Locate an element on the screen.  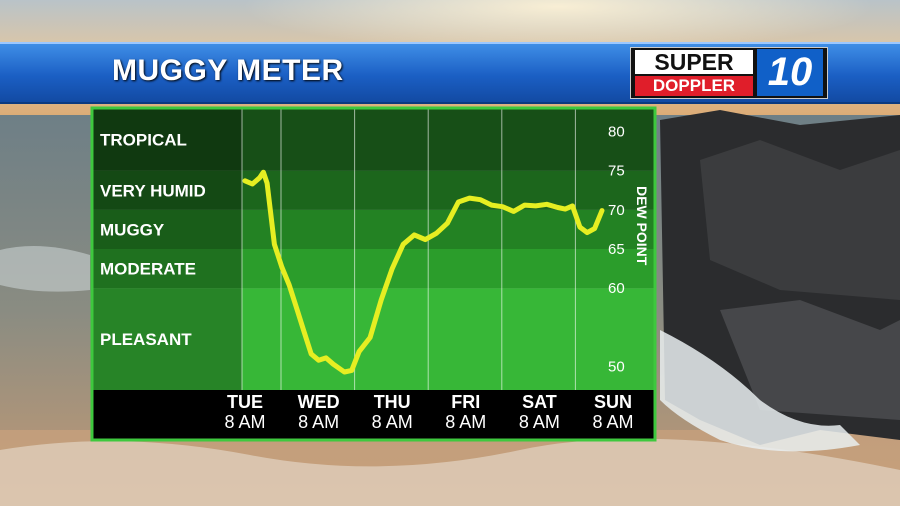
dew-point-ticks: 80 75 70 65 60 50 is located at coordinates (616, 250).